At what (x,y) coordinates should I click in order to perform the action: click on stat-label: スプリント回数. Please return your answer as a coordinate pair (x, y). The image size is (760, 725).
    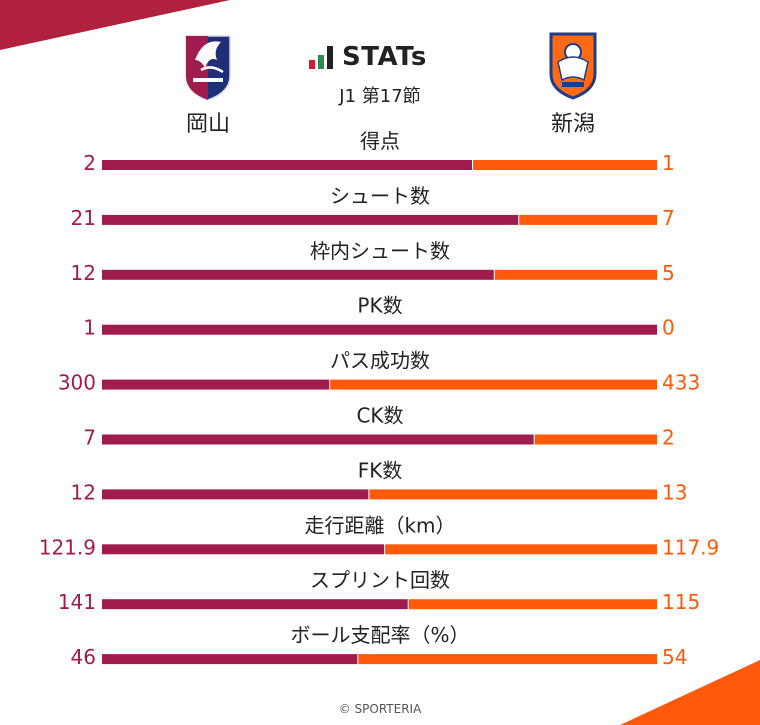
    Looking at the image, I should click on (380, 580).